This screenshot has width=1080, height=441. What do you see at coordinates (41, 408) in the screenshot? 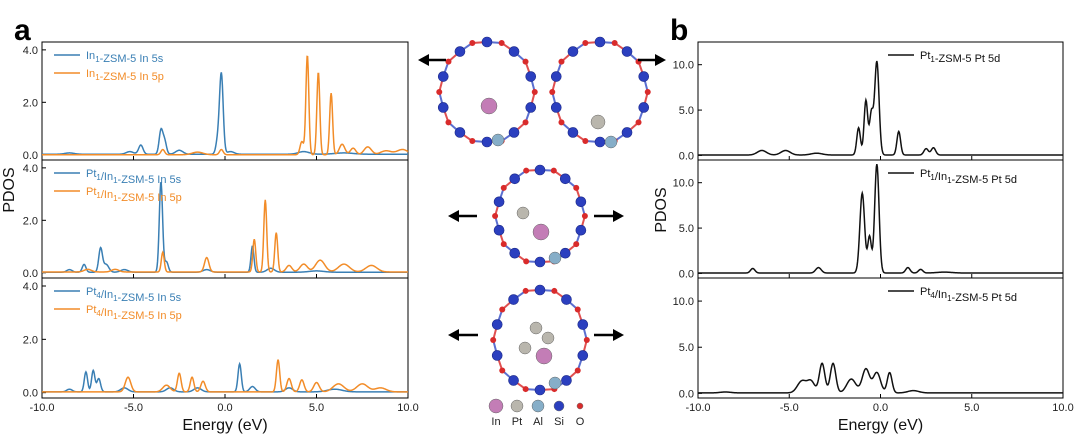
I see `x-tick-label: -10.0` at bounding box center [41, 408].